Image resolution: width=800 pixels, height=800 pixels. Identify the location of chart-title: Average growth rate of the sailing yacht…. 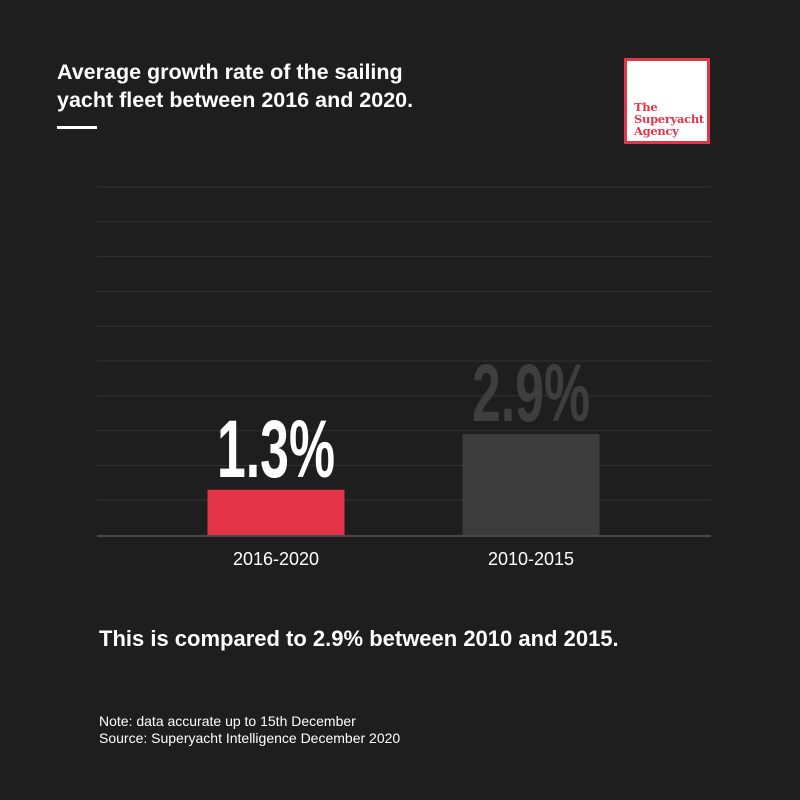
(292, 86).